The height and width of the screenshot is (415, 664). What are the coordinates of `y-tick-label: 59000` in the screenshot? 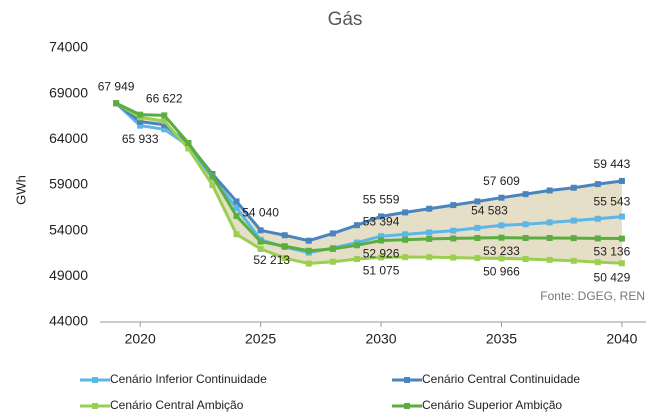 It's located at (68, 184).